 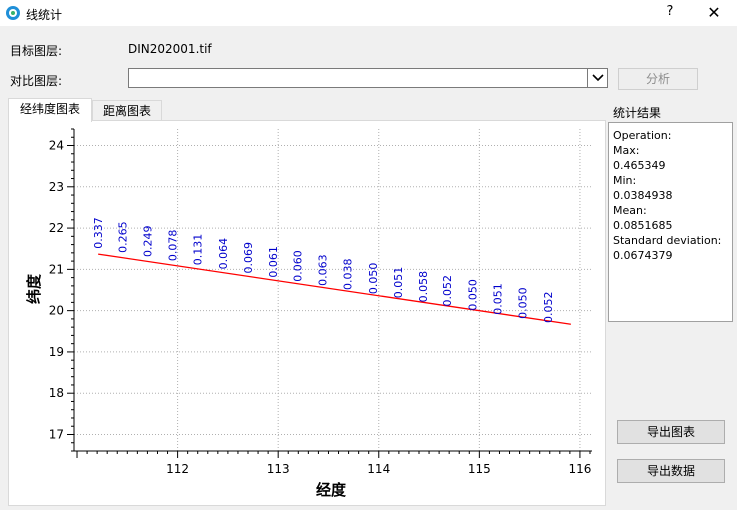 I want to click on data-label: 0.038, so click(x=348, y=275).